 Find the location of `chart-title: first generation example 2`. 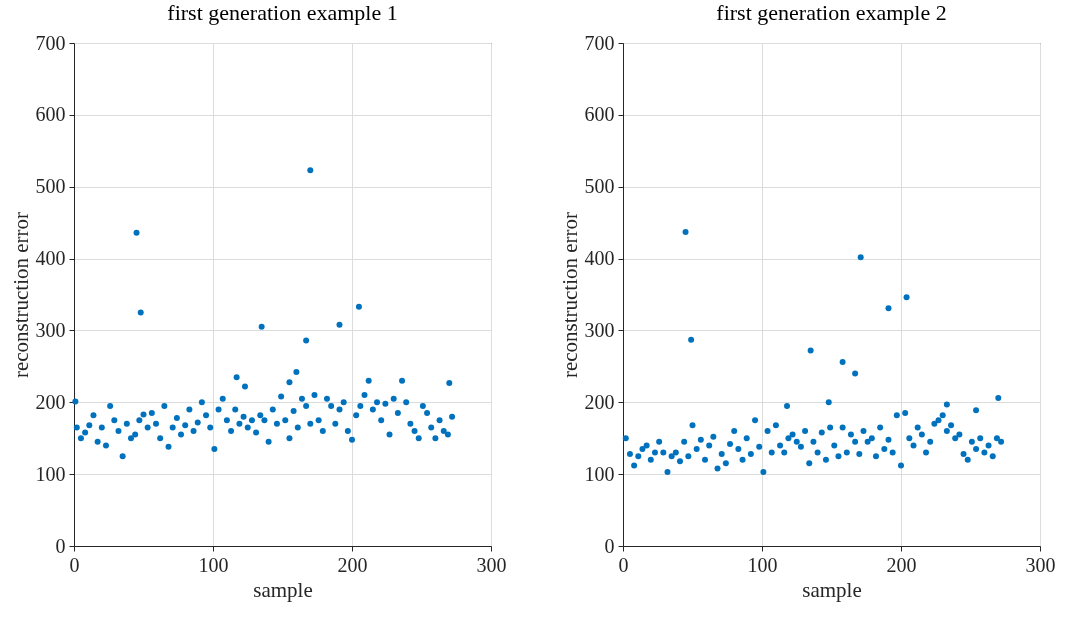

chart-title: first generation example 2 is located at coordinates (831, 12).